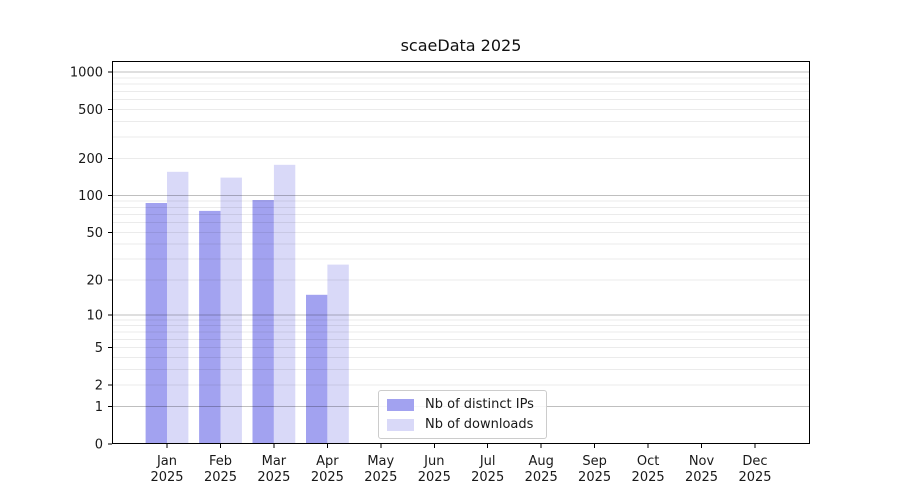  What do you see at coordinates (648, 461) in the screenshot?
I see `x-tick-label-month: Oct` at bounding box center [648, 461].